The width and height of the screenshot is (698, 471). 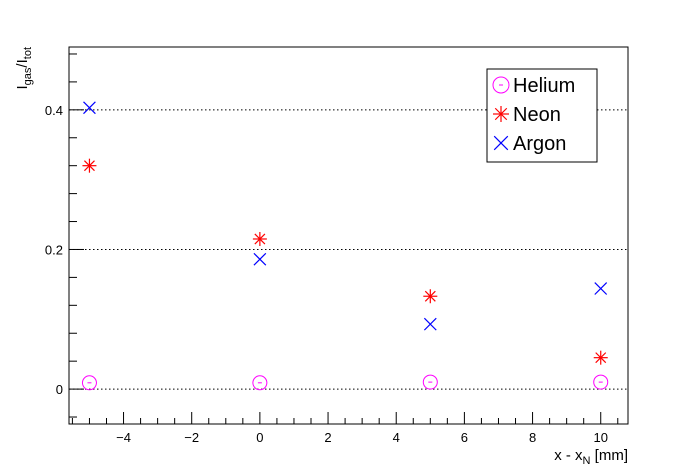 I want to click on y-tick-label: 0.2, so click(x=54, y=249).